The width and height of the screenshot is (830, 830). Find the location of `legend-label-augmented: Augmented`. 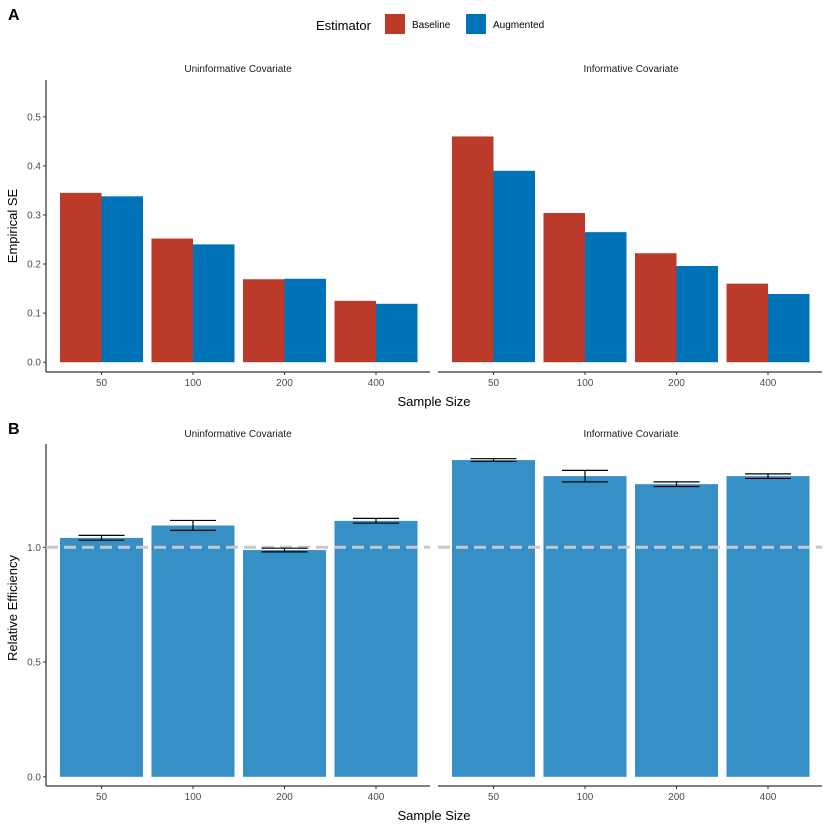

legend-label-augmented: Augmented is located at coordinates (518, 25).